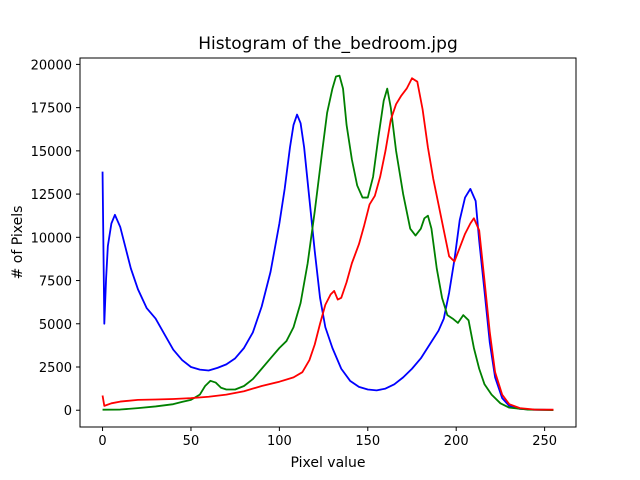 The image size is (640, 480). I want to click on x-tick-label: 0, so click(102, 441).